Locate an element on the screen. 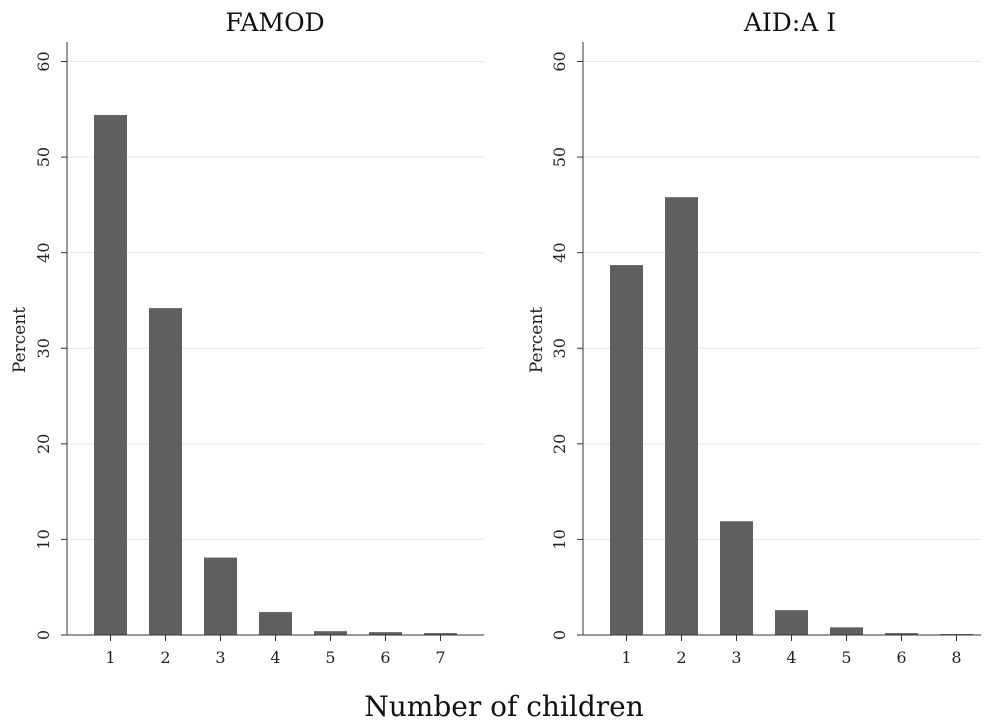  shared-x-axis-label: Number of children is located at coordinates (504, 706).